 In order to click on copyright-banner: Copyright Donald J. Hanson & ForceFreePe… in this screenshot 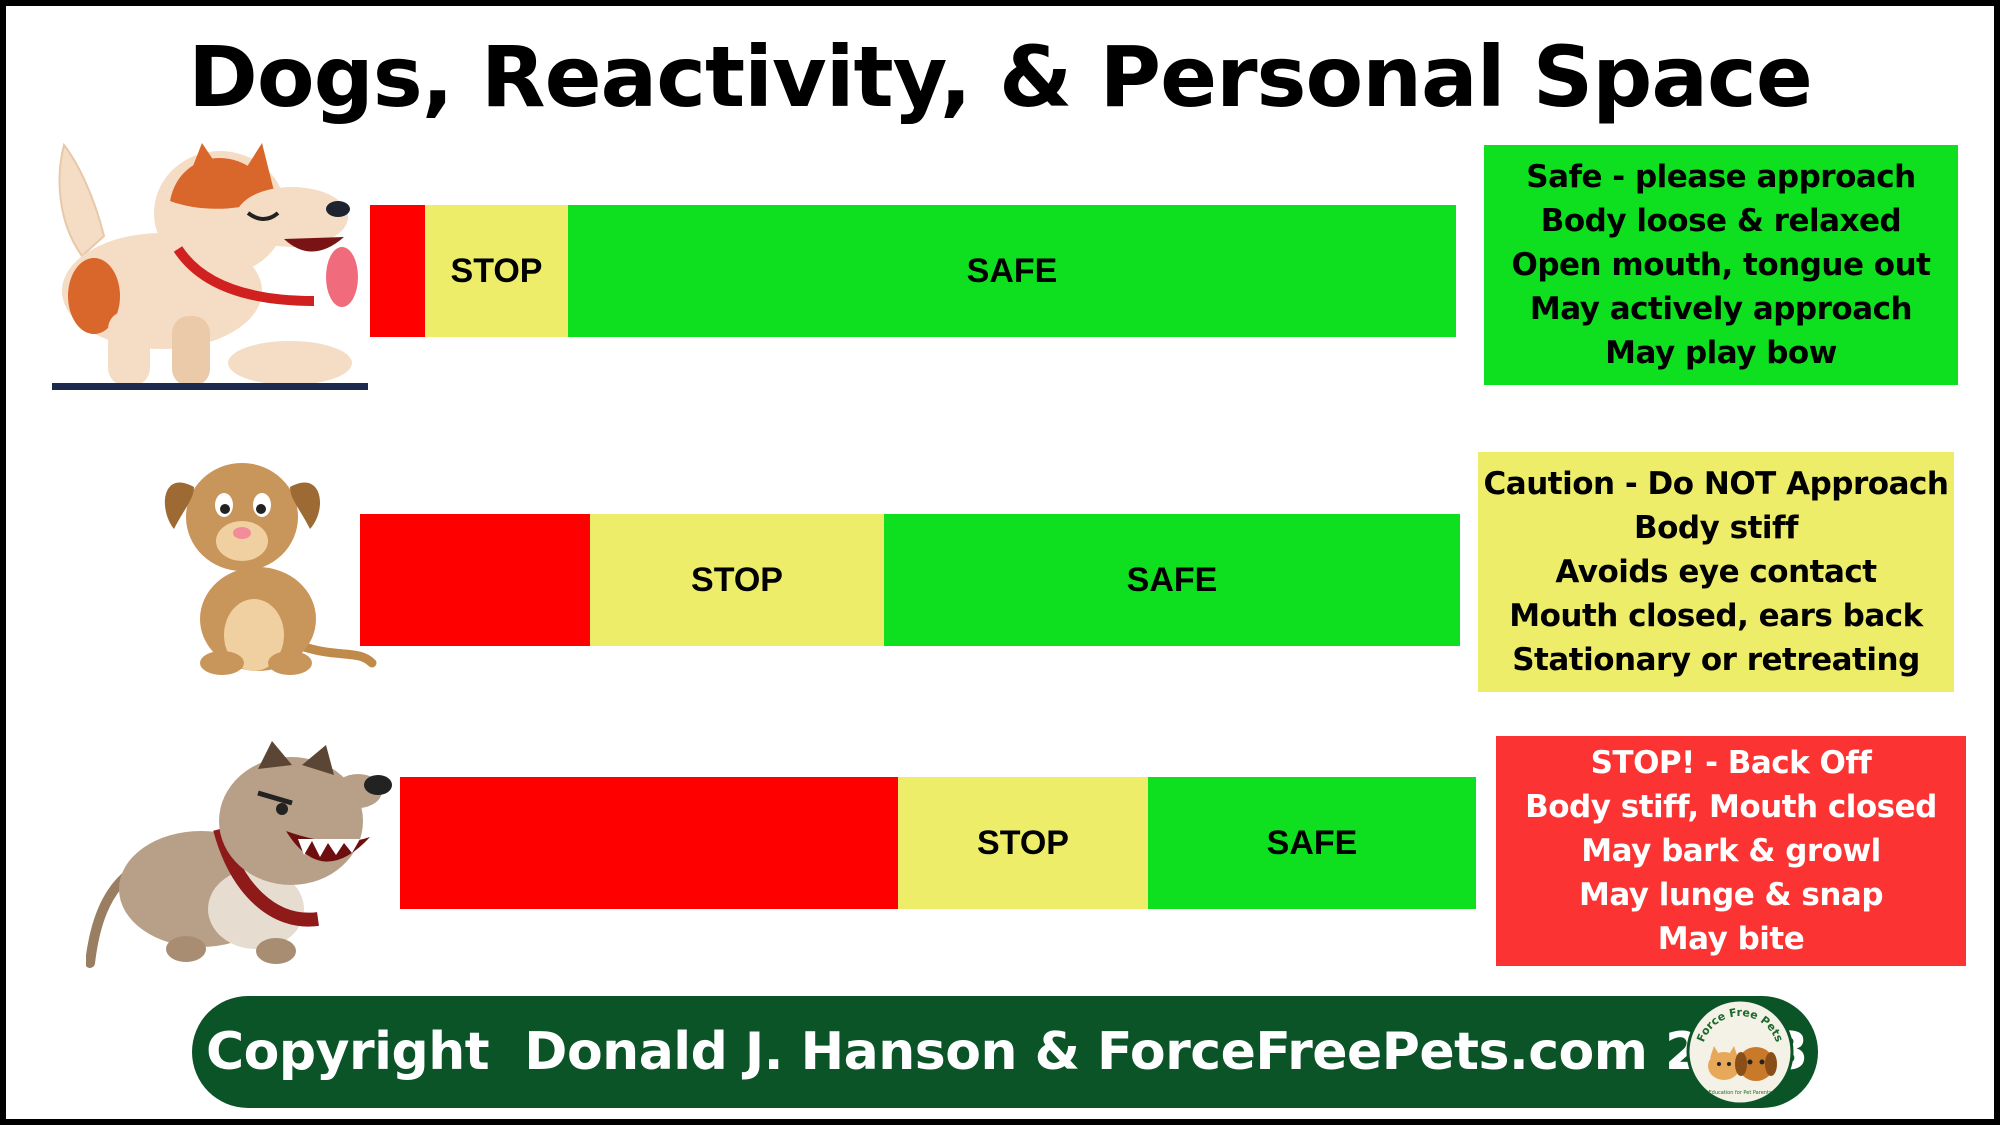, I will do `click(1005, 1052)`.